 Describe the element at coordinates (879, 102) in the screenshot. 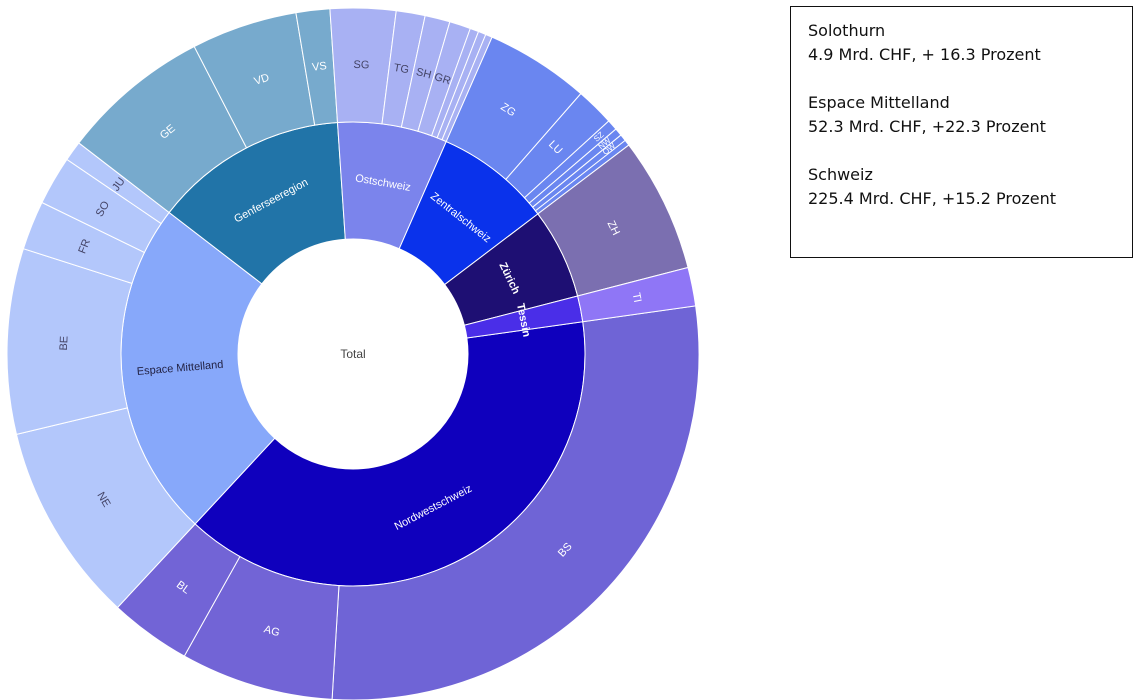

I see `info-entry-title: Espace Mittelland` at that location.